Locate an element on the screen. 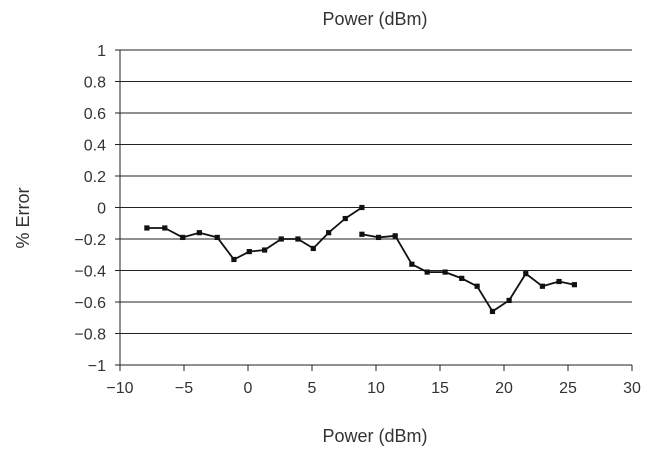 This screenshot has width=651, height=449. x-tick-label: −10 is located at coordinates (119, 388).